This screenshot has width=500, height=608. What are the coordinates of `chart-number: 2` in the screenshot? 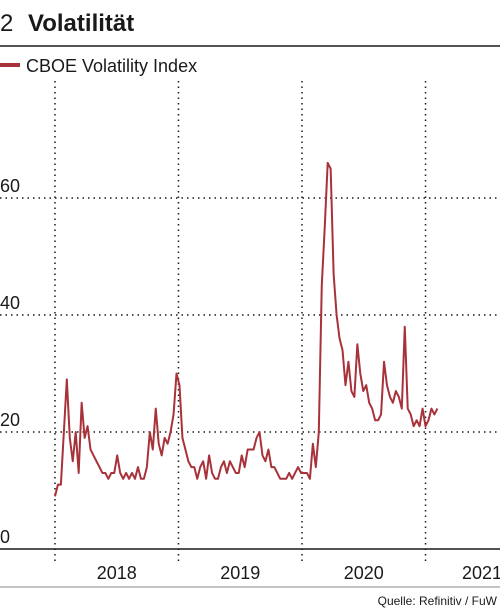 It's located at (6, 23).